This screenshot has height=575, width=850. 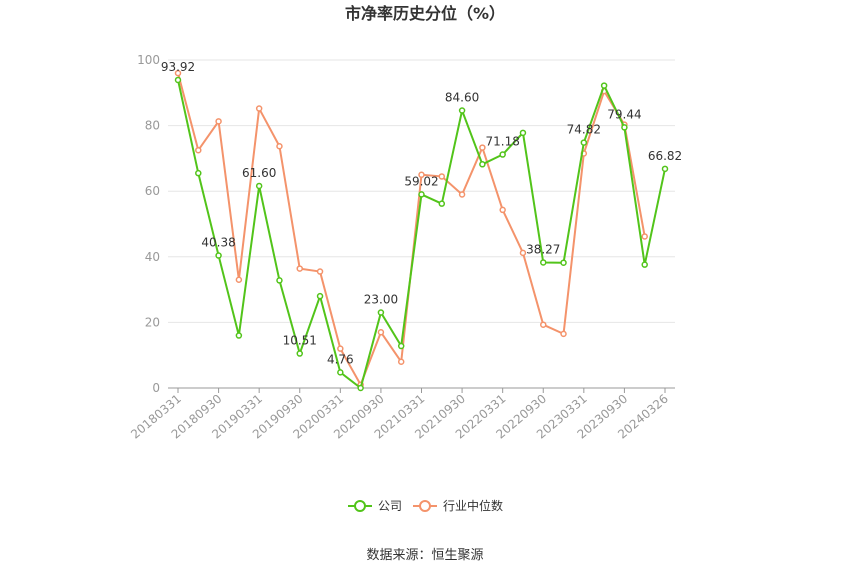 What do you see at coordinates (462, 98) in the screenshot?
I see `data-label: 84.60` at bounding box center [462, 98].